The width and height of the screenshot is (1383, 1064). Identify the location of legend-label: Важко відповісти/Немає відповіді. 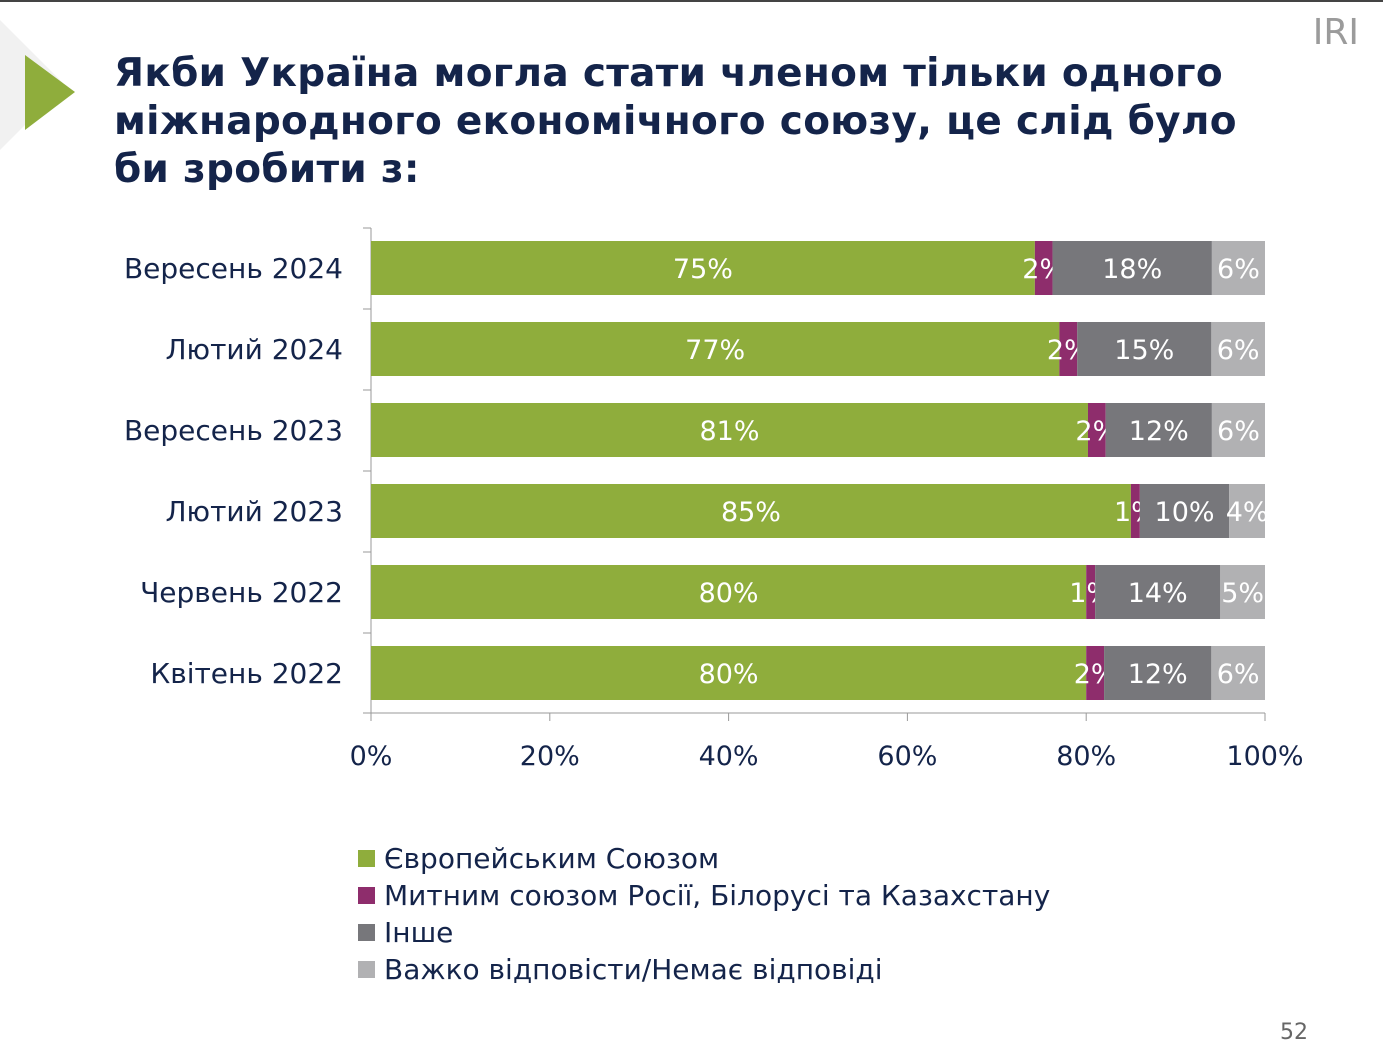
(633, 969).